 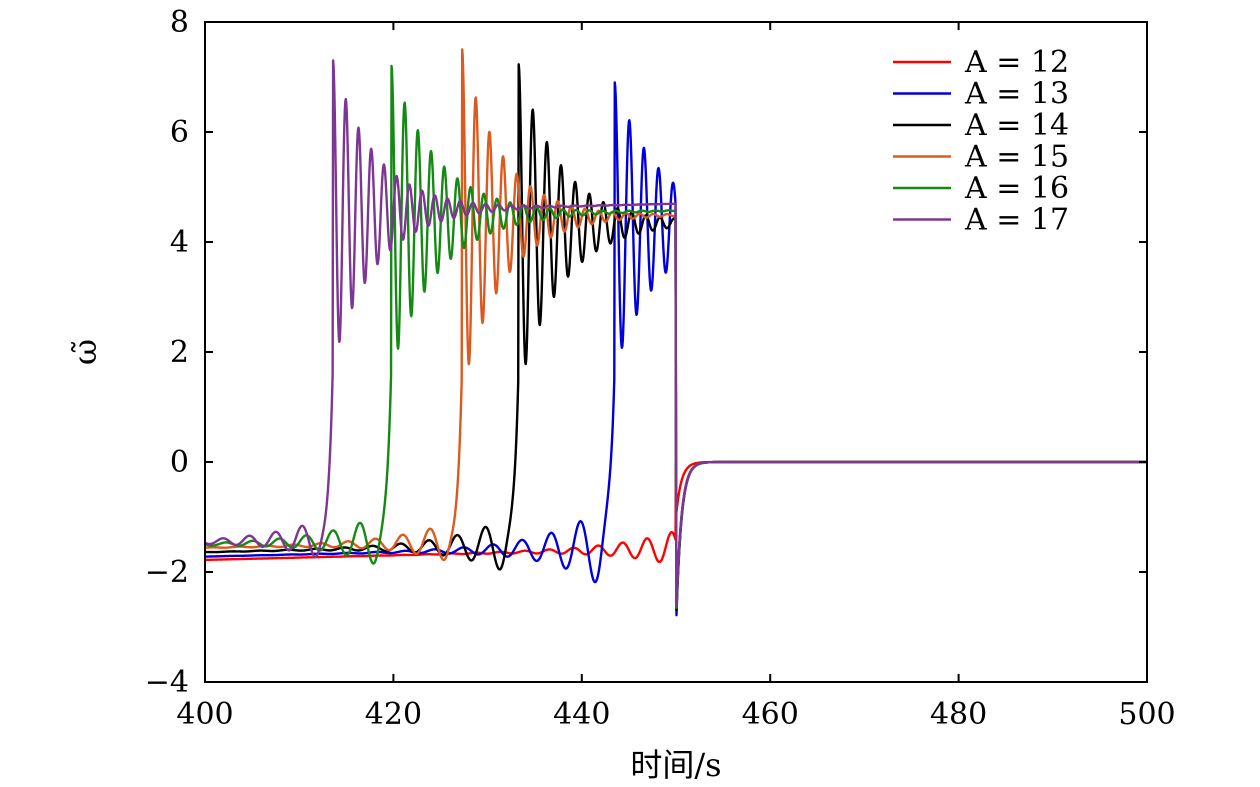 I want to click on legend-label: A = 12, so click(x=1016, y=62).